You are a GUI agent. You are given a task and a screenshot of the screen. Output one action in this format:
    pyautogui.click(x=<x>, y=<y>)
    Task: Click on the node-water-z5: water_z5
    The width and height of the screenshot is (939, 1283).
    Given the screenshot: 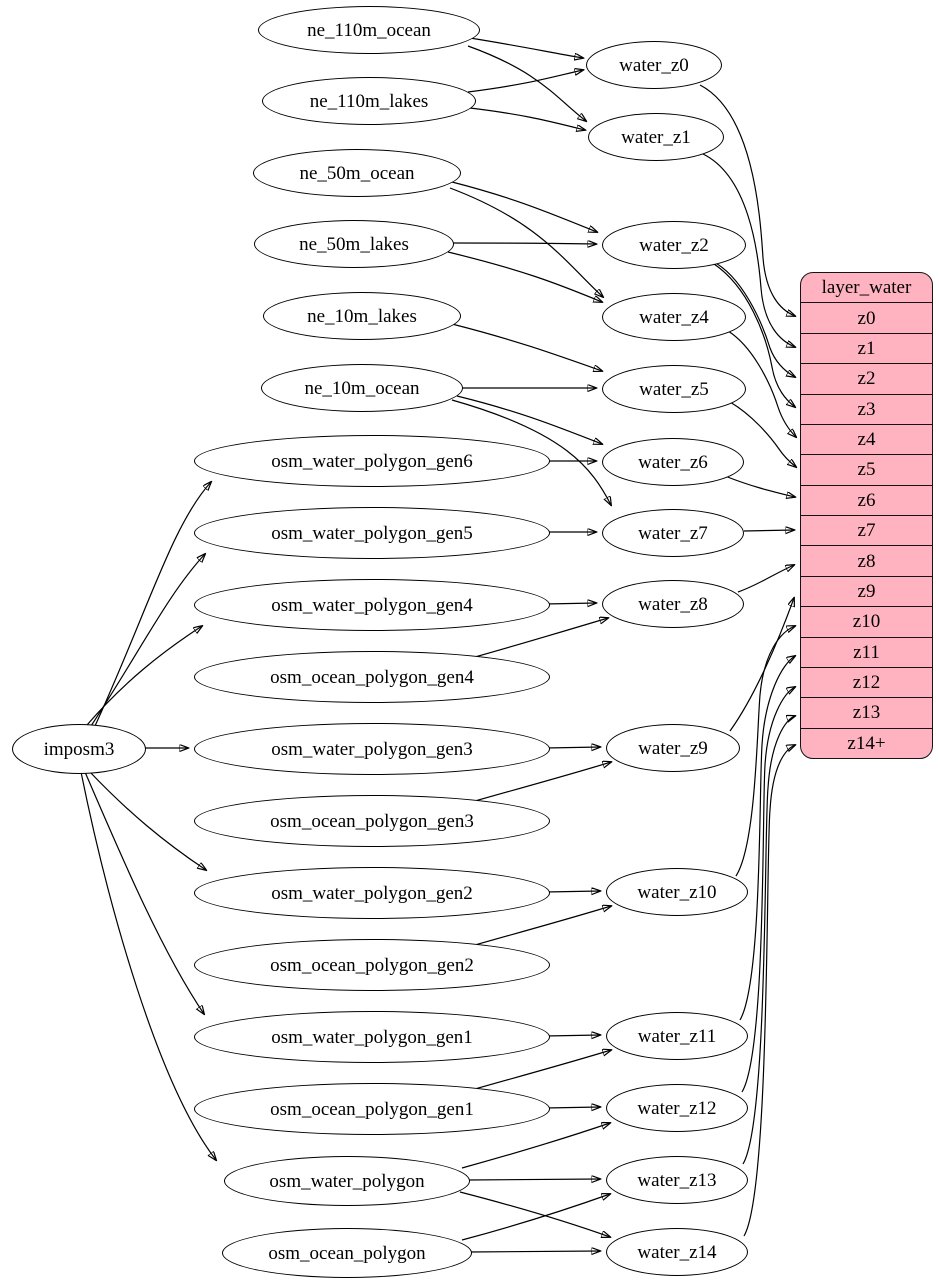 What is the action you would take?
    pyautogui.click(x=674, y=389)
    